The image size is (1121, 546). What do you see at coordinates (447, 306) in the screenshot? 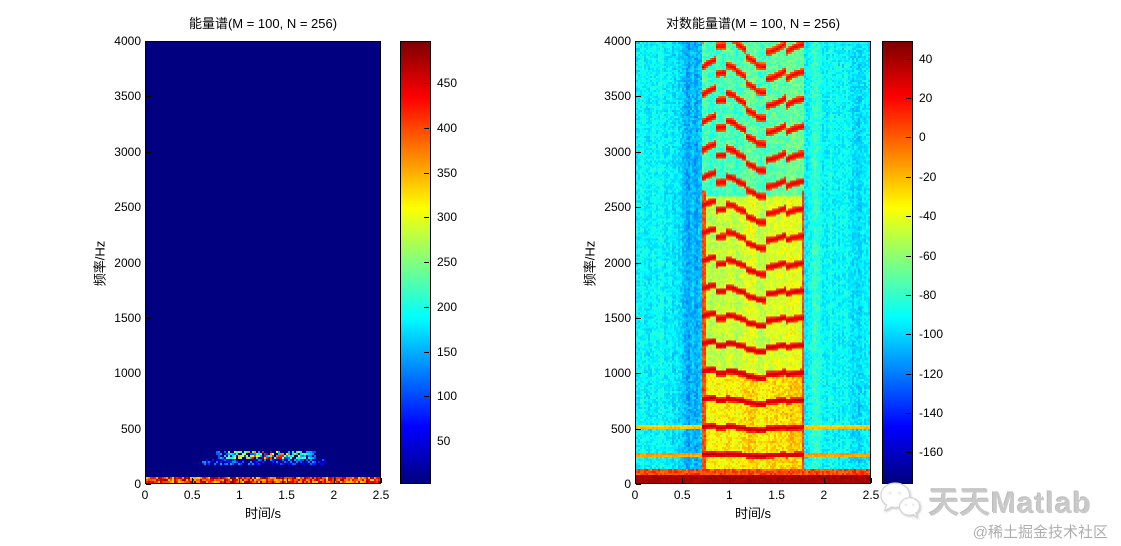
I see `colorbar-tick-label: 200` at bounding box center [447, 306].